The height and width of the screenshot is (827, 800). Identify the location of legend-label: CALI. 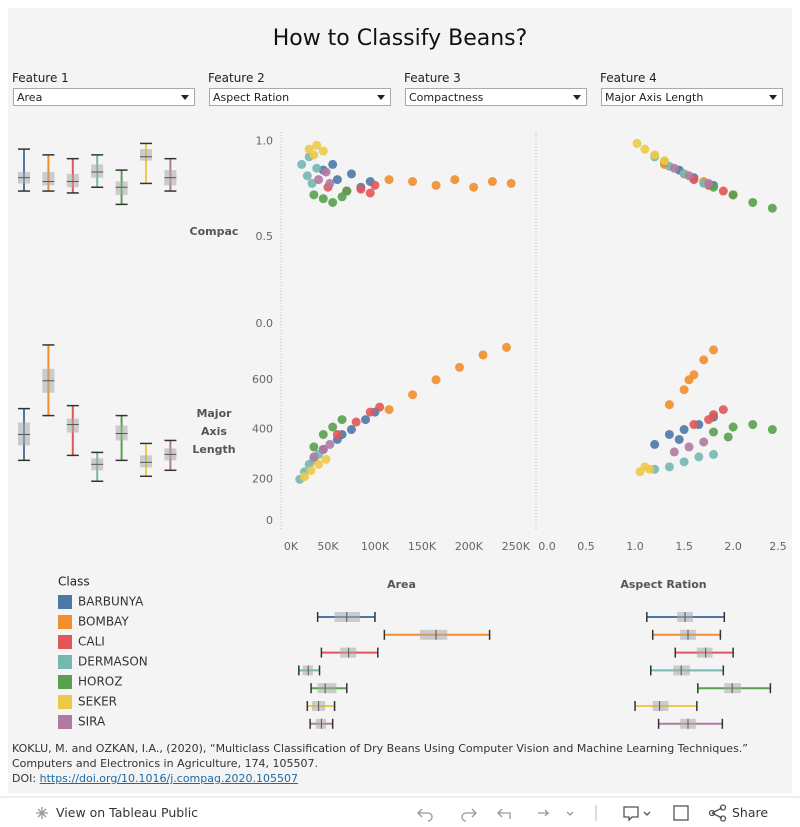
(91, 642).